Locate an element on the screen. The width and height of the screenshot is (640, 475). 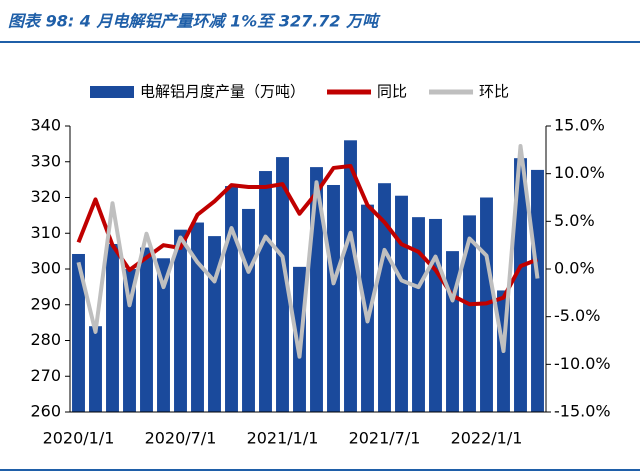
legend-label: 同比 is located at coordinates (392, 92).